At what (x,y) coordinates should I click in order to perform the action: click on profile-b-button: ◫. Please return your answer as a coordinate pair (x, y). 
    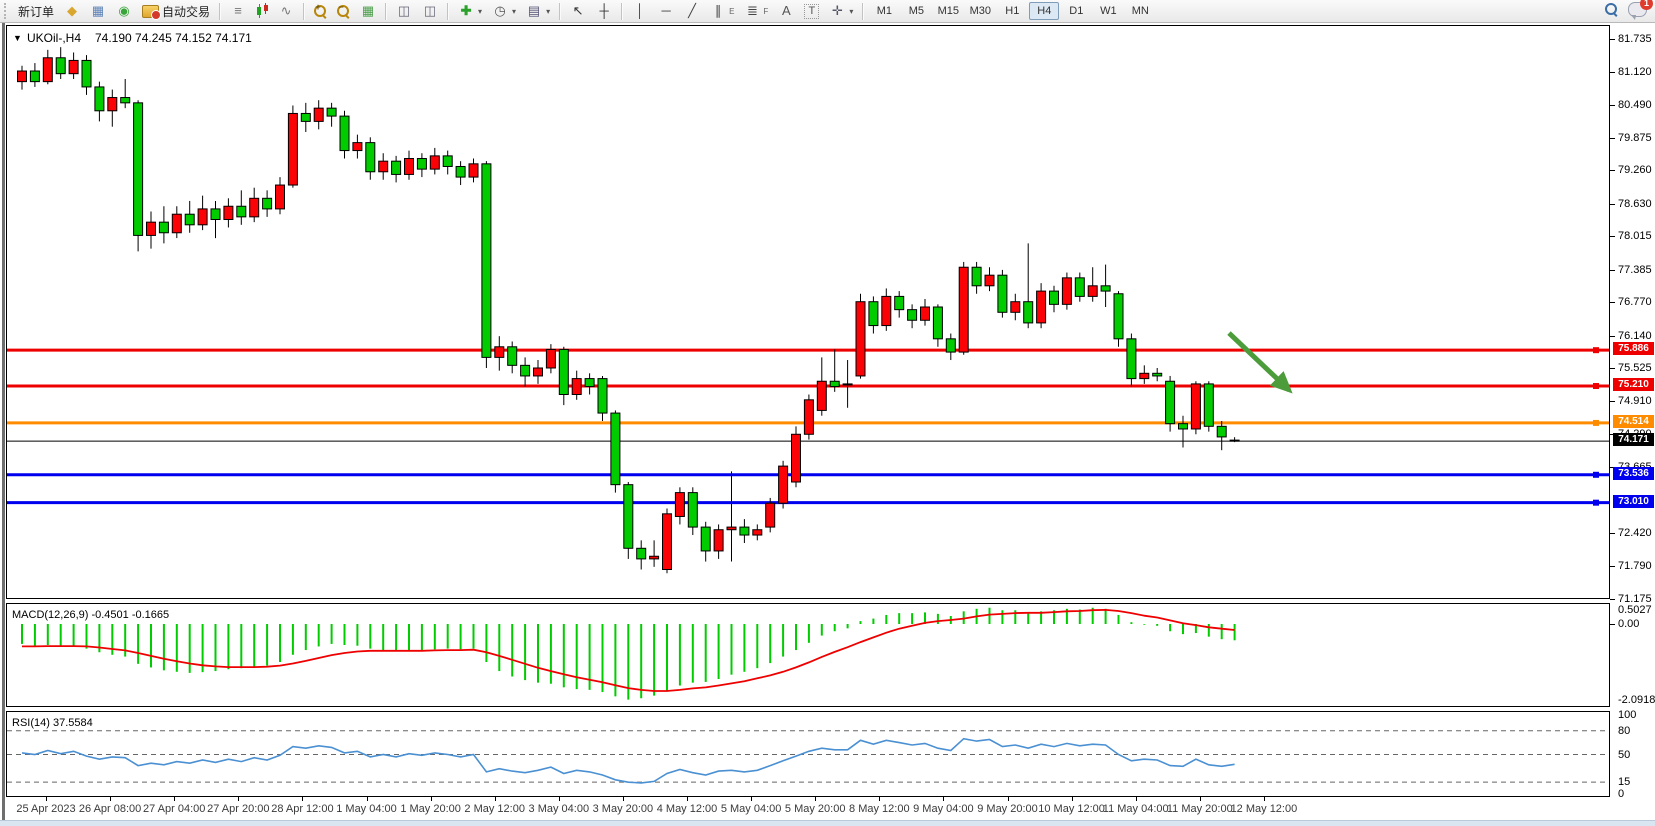
    Looking at the image, I should click on (430, 11).